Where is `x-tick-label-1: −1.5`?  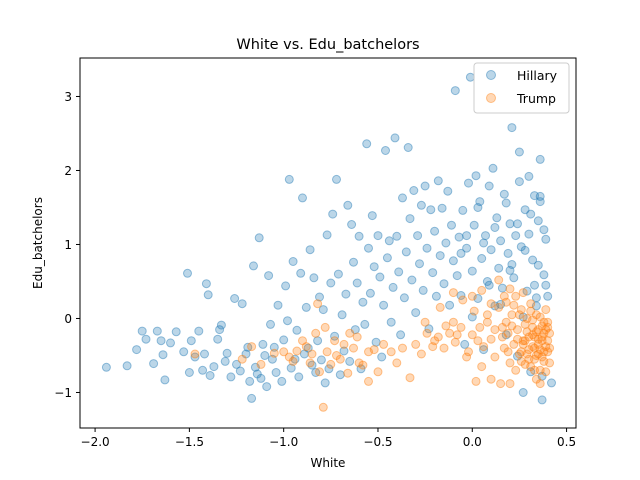
x-tick-label-1: −1.5 is located at coordinates (189, 442).